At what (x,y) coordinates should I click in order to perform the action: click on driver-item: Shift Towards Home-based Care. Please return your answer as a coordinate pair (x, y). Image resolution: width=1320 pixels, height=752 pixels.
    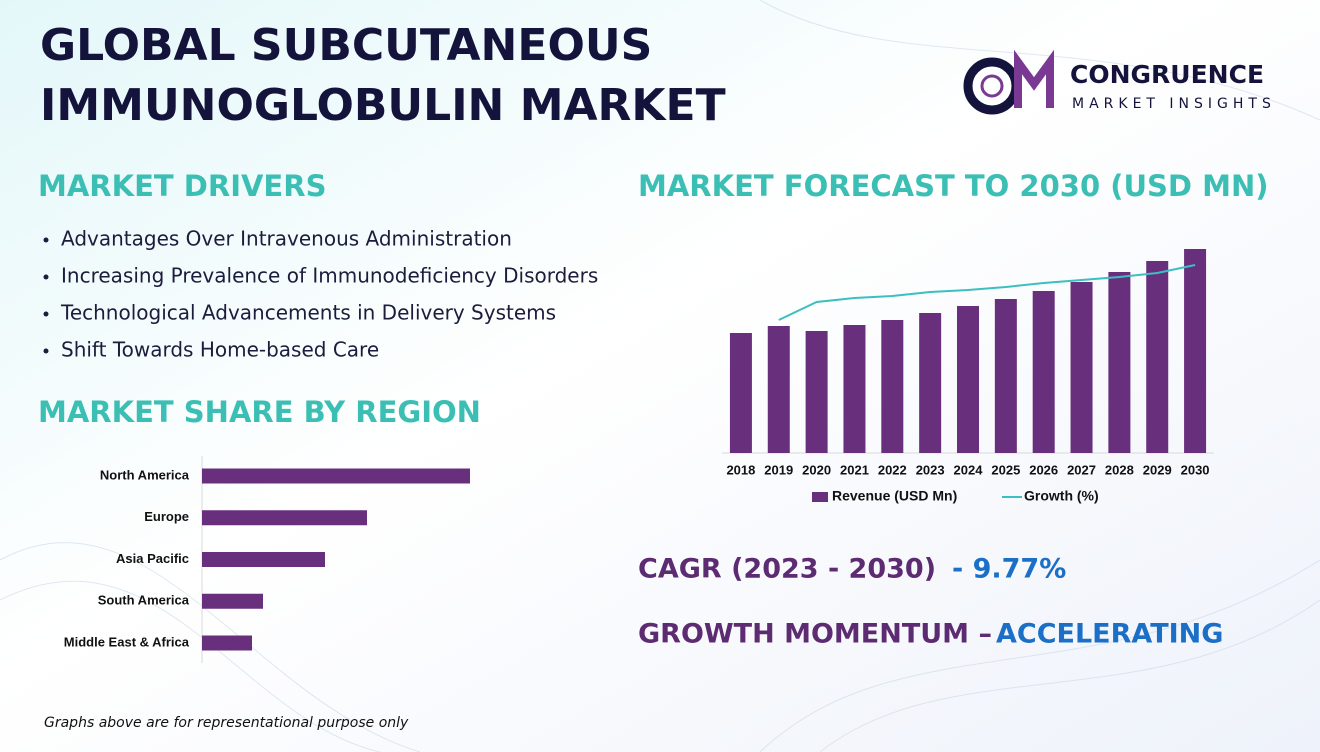
    Looking at the image, I should click on (220, 350).